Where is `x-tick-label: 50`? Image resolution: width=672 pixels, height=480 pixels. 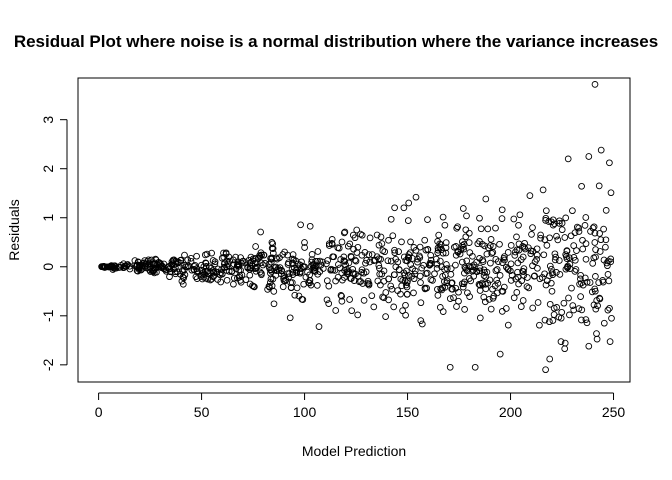 x-tick-label: 50 is located at coordinates (202, 412).